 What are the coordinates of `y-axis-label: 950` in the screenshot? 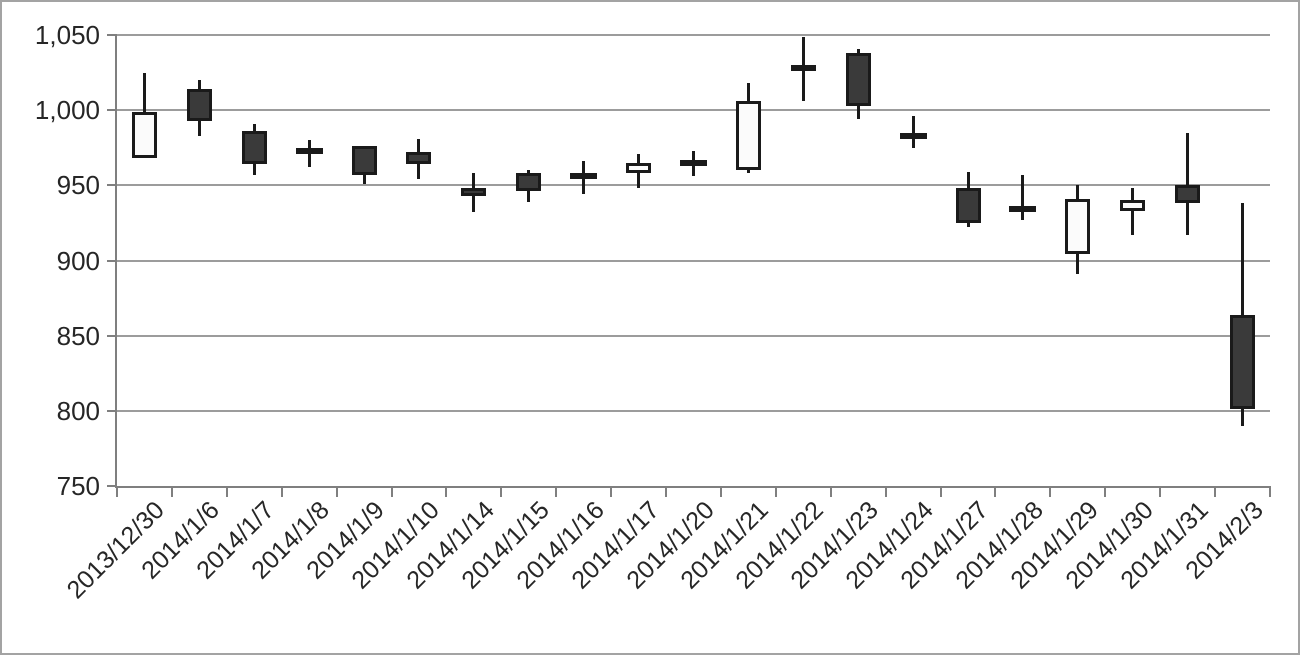 It's located at (78, 185).